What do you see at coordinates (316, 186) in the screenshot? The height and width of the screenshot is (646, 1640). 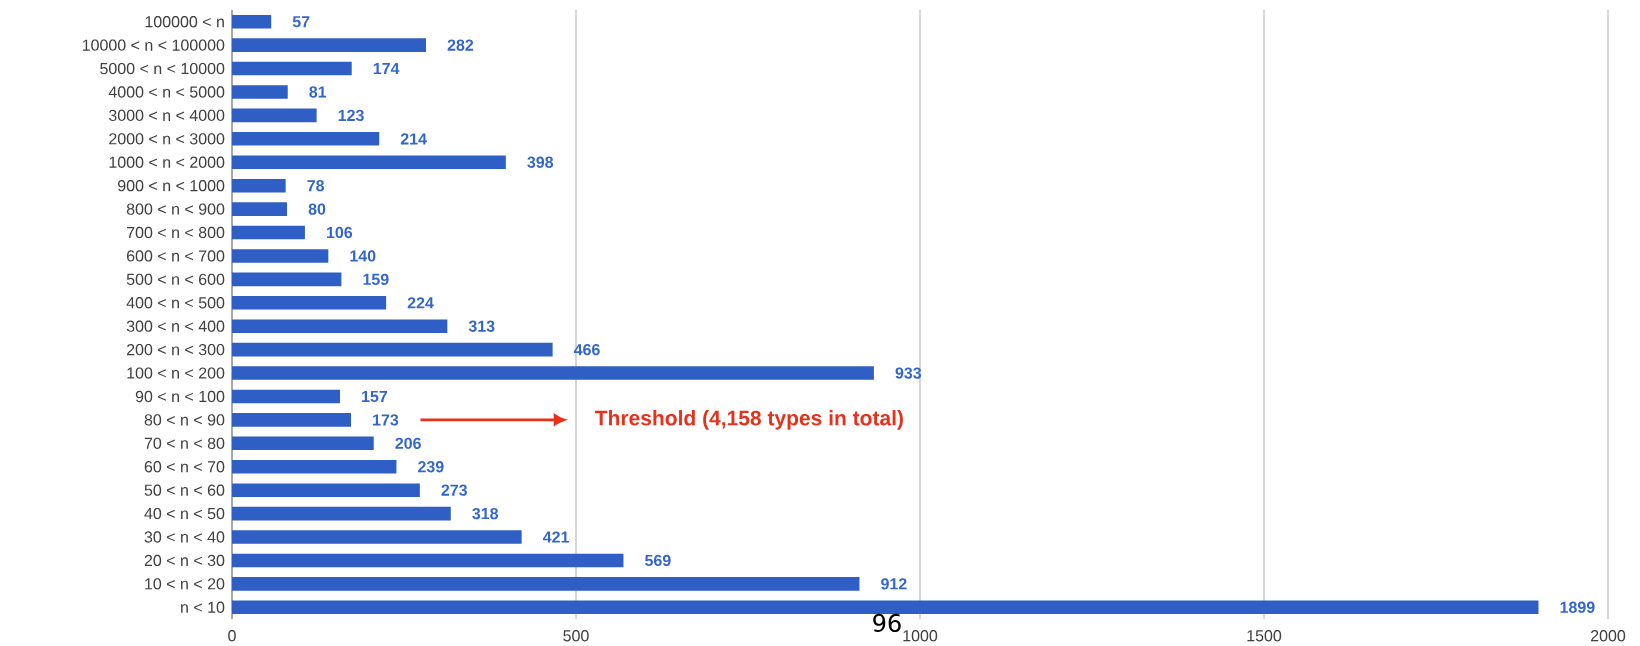 I see `data-label: 78` at bounding box center [316, 186].